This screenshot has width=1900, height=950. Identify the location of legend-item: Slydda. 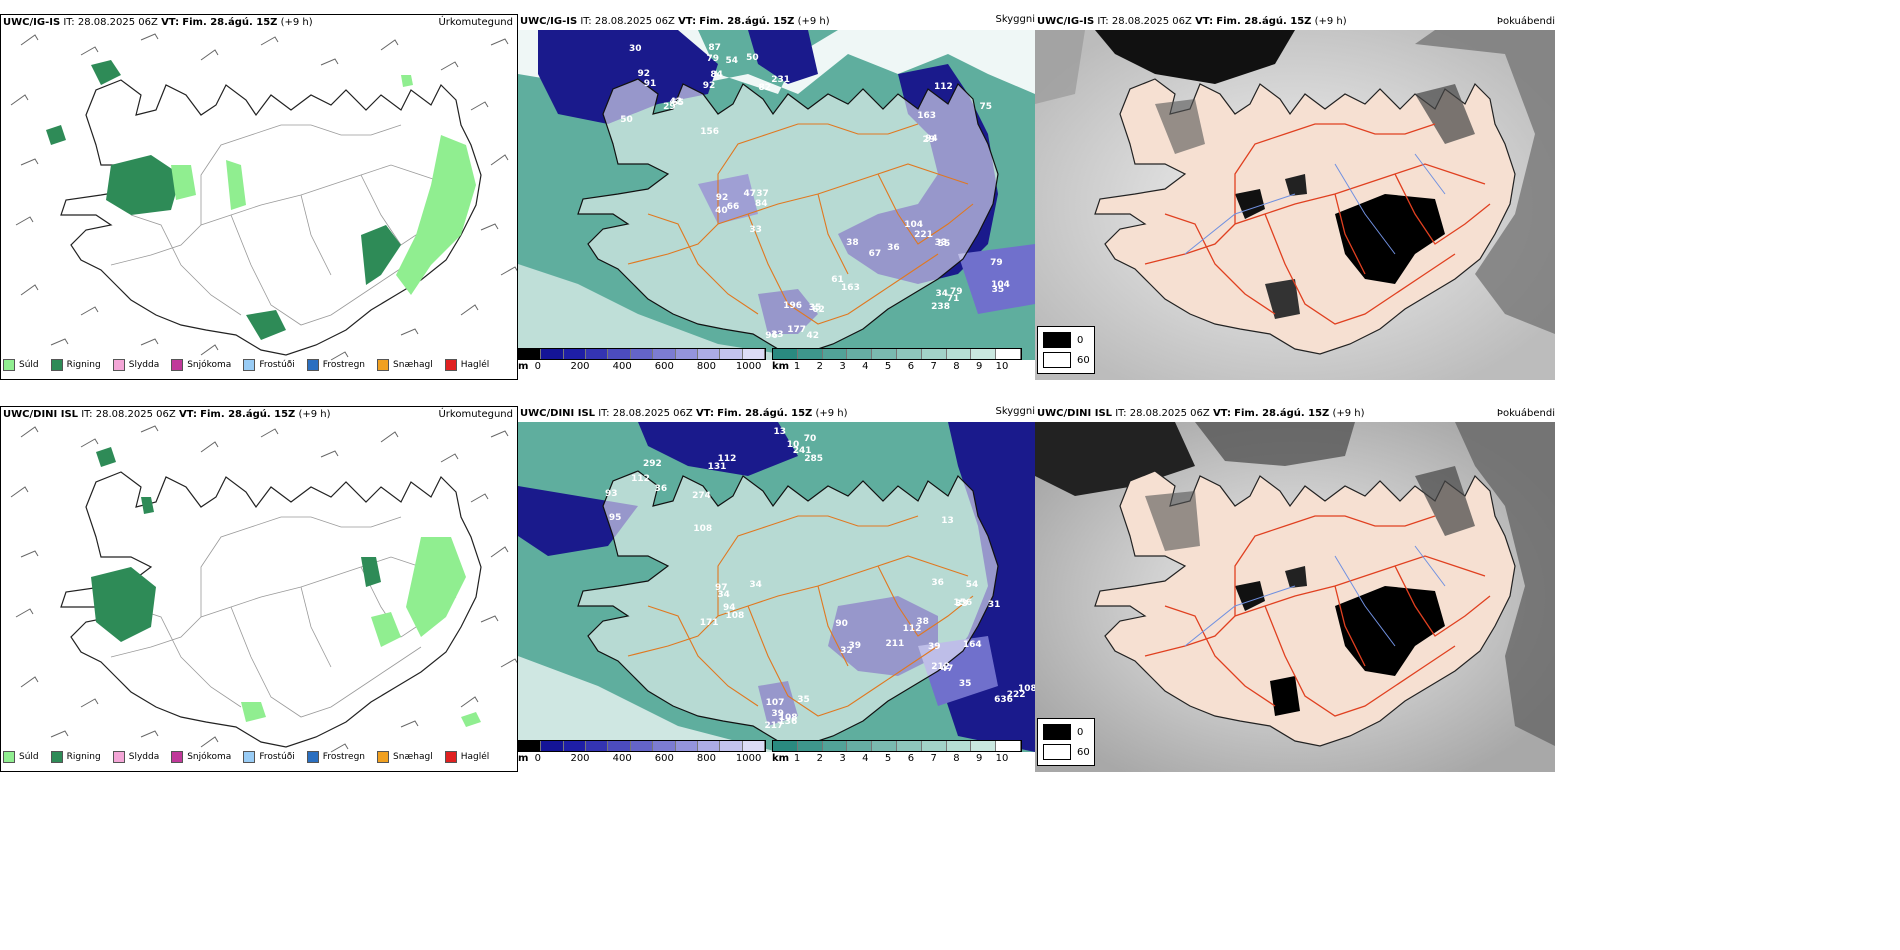
(136, 757).